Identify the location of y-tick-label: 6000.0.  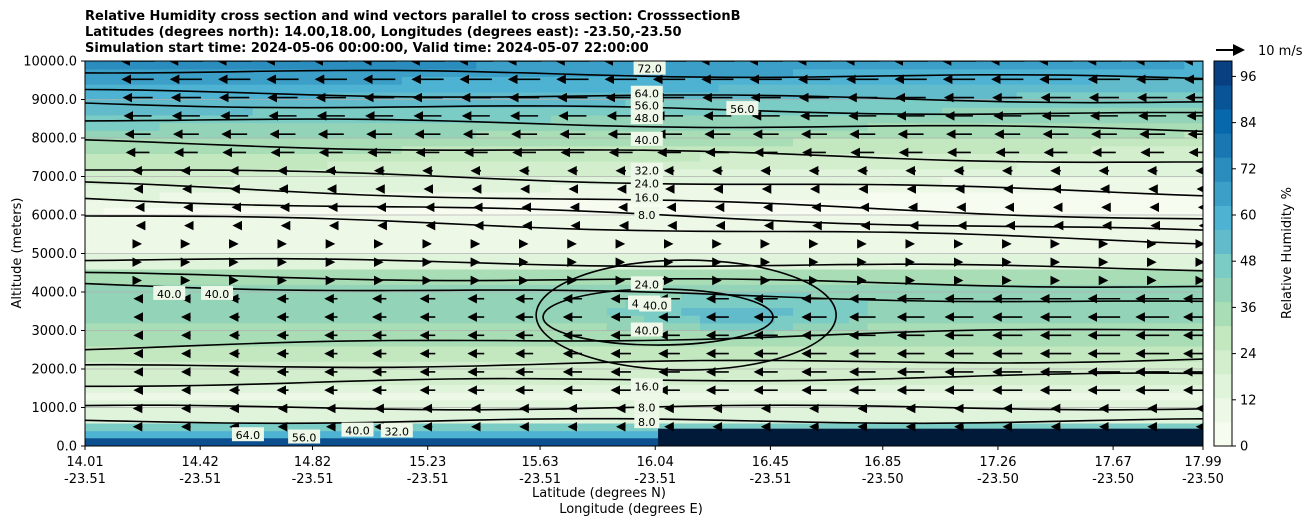
(55, 216).